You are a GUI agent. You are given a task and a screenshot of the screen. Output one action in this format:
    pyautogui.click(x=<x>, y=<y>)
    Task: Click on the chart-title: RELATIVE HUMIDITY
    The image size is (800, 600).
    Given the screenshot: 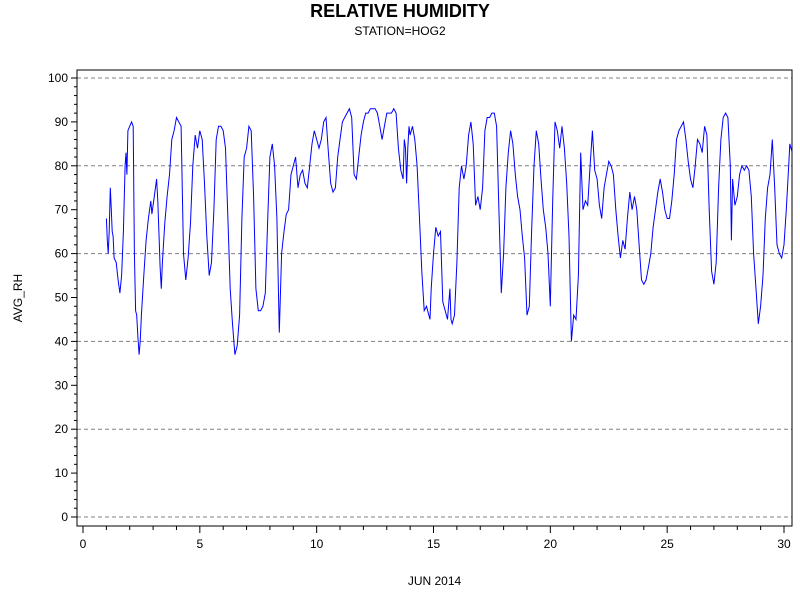 What is the action you would take?
    pyautogui.click(x=400, y=11)
    